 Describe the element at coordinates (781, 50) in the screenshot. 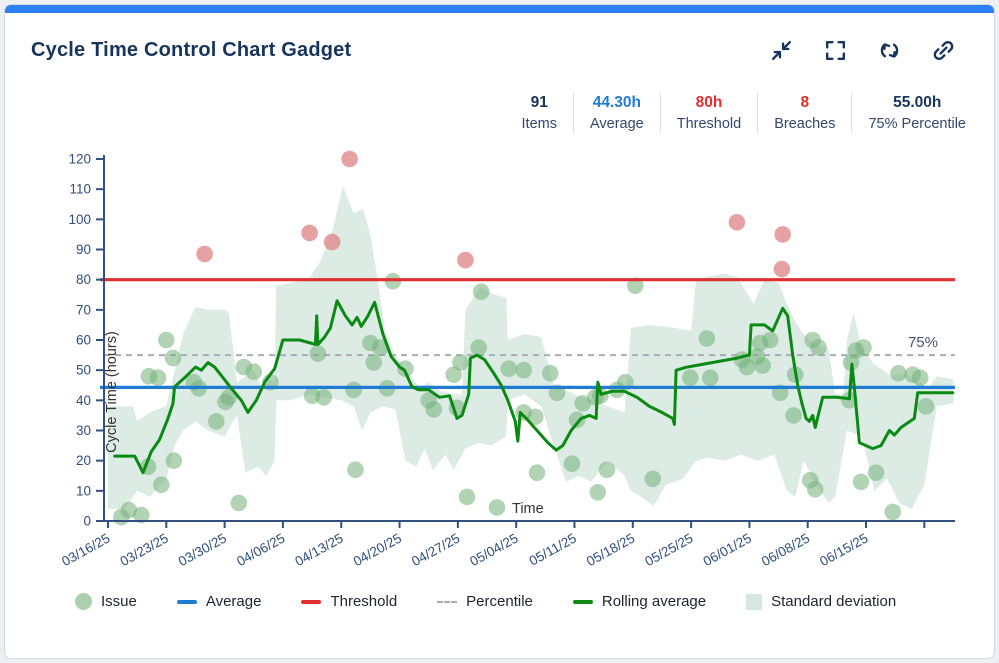

I see `collapse-icon` at that location.